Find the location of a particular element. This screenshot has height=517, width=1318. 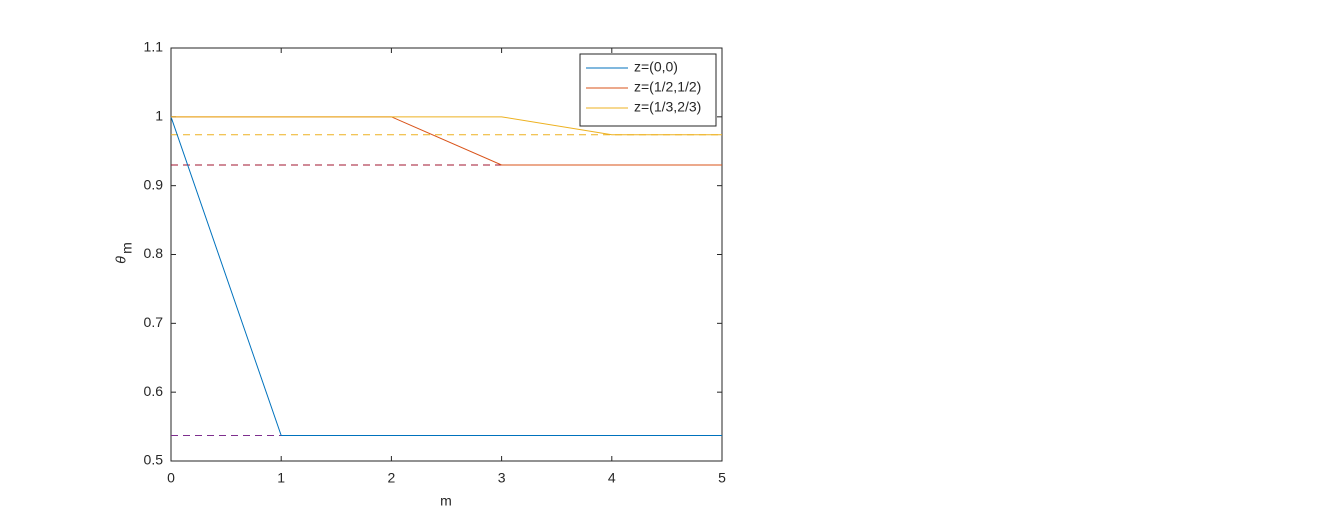

legend-label: z=(1/2,1/2) is located at coordinates (667, 87).